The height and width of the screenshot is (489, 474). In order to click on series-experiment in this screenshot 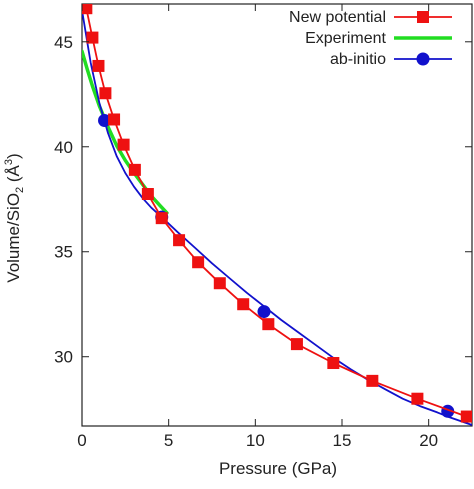, I will do `click(125, 132)`.